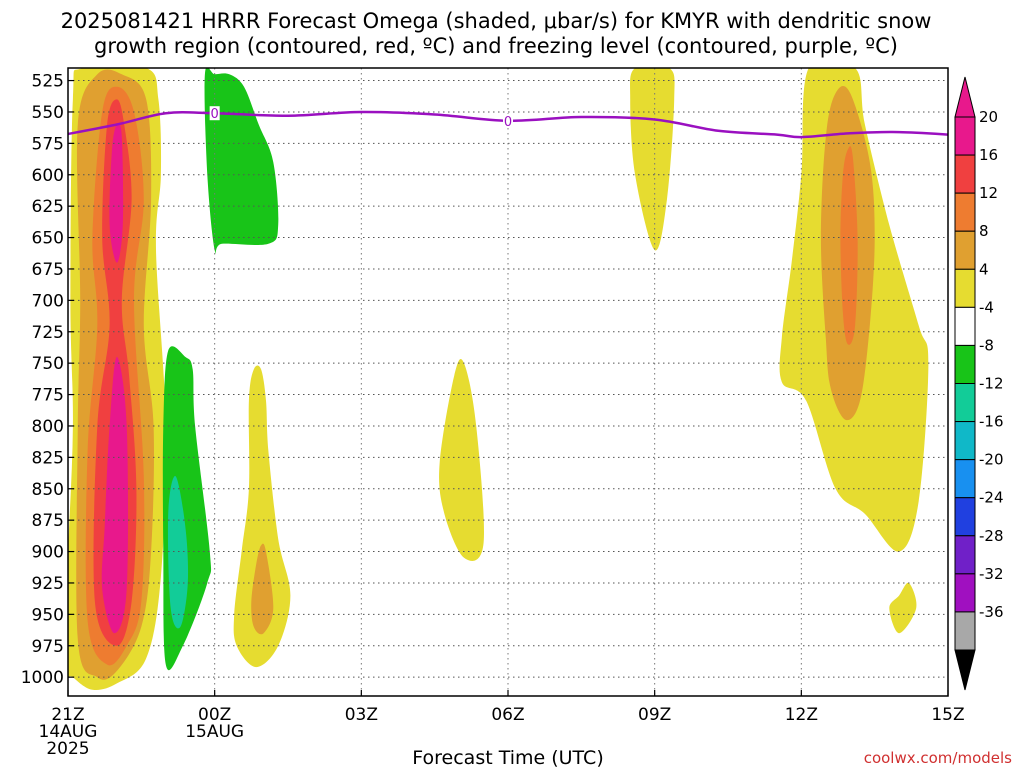 This screenshot has height=768, width=1024. I want to click on freezing-level-labels: 00, so click(361, 118).